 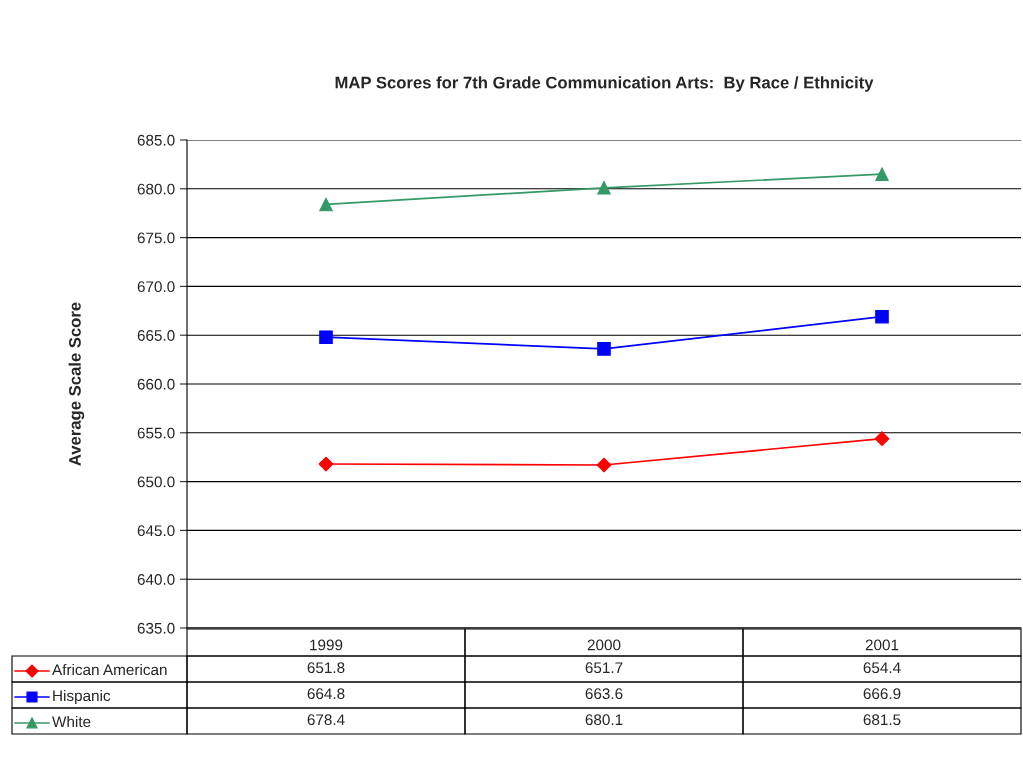 I want to click on y-tick-label: 665.0, so click(x=156, y=335).